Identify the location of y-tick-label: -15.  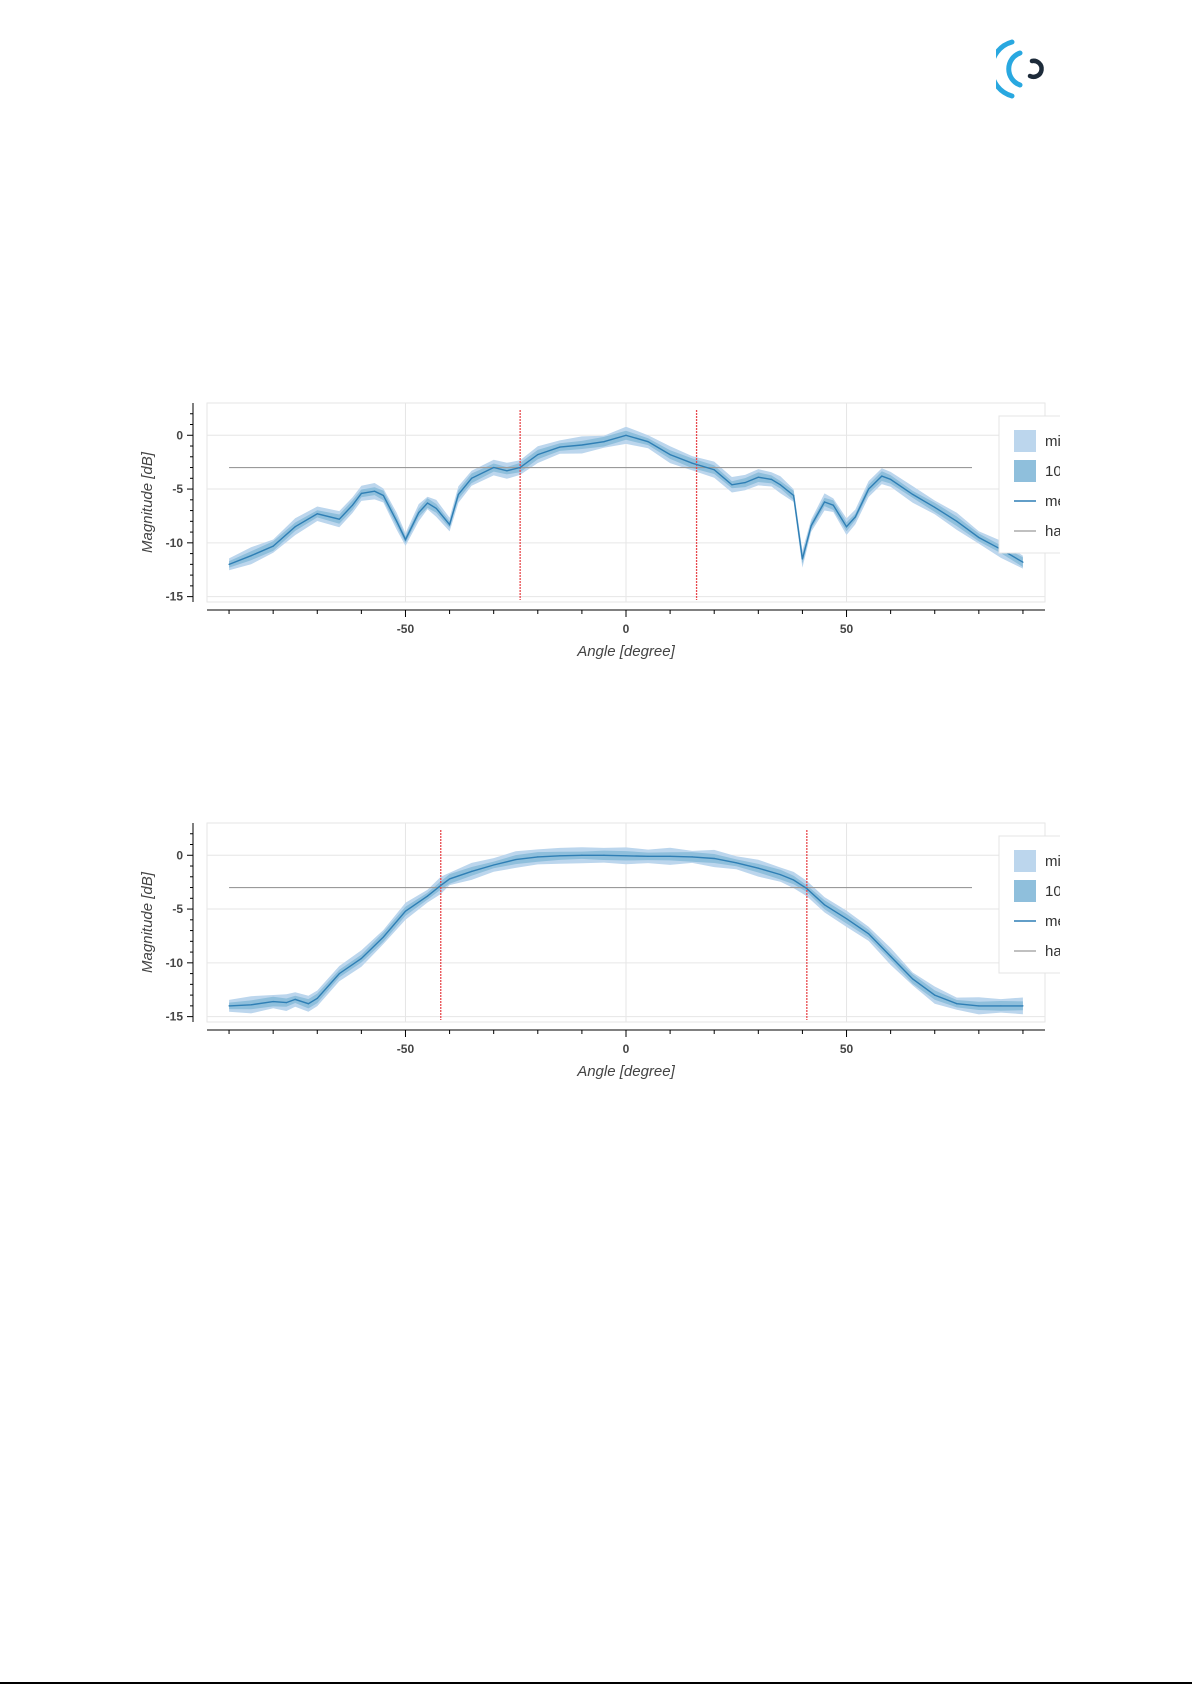
(175, 597).